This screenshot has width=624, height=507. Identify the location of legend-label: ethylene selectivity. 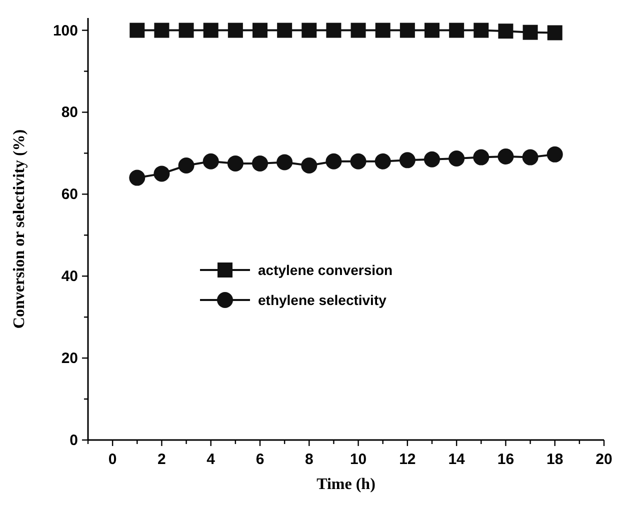
(322, 300).